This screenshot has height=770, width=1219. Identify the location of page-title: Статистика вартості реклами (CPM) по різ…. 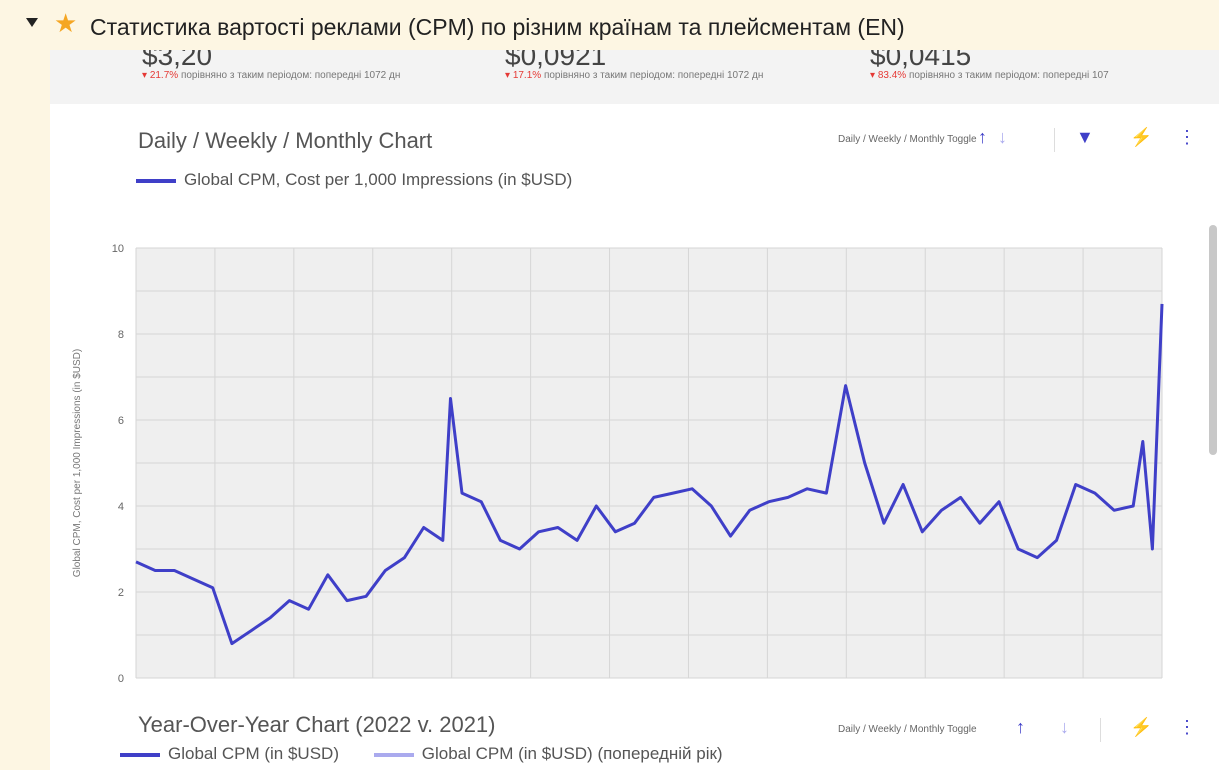
(497, 27).